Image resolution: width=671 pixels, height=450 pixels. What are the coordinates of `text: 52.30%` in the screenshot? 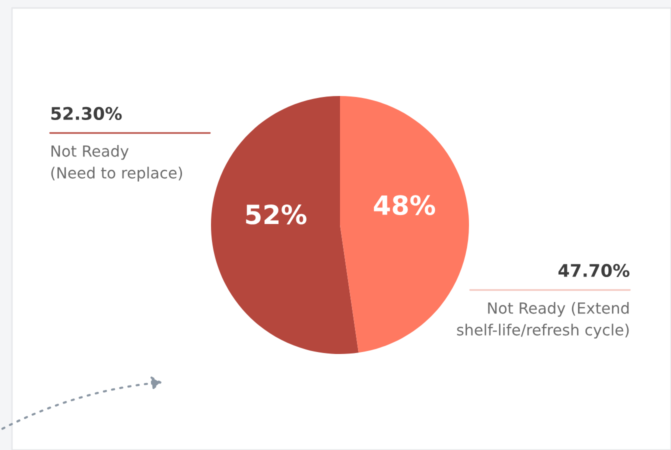 It's located at (86, 113).